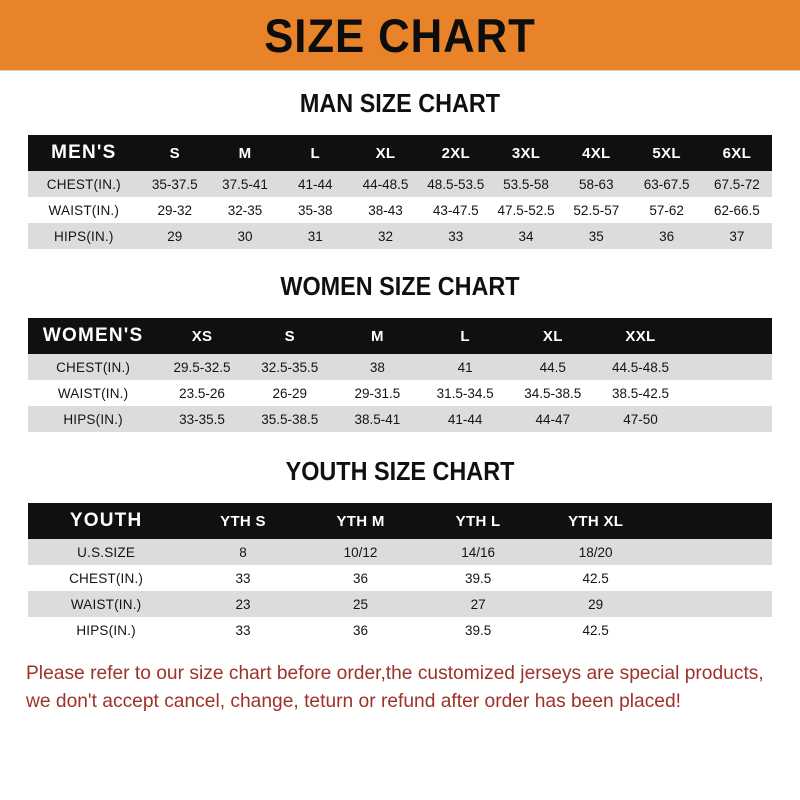 This screenshot has height=800, width=800. I want to click on cell-man-0-6: 58-63, so click(596, 184).